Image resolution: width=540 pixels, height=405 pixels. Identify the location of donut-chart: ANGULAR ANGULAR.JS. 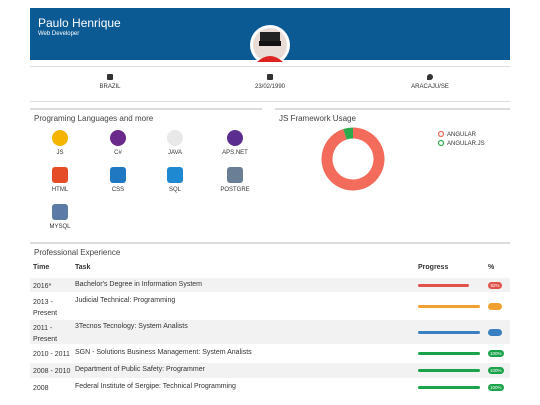
(403, 159).